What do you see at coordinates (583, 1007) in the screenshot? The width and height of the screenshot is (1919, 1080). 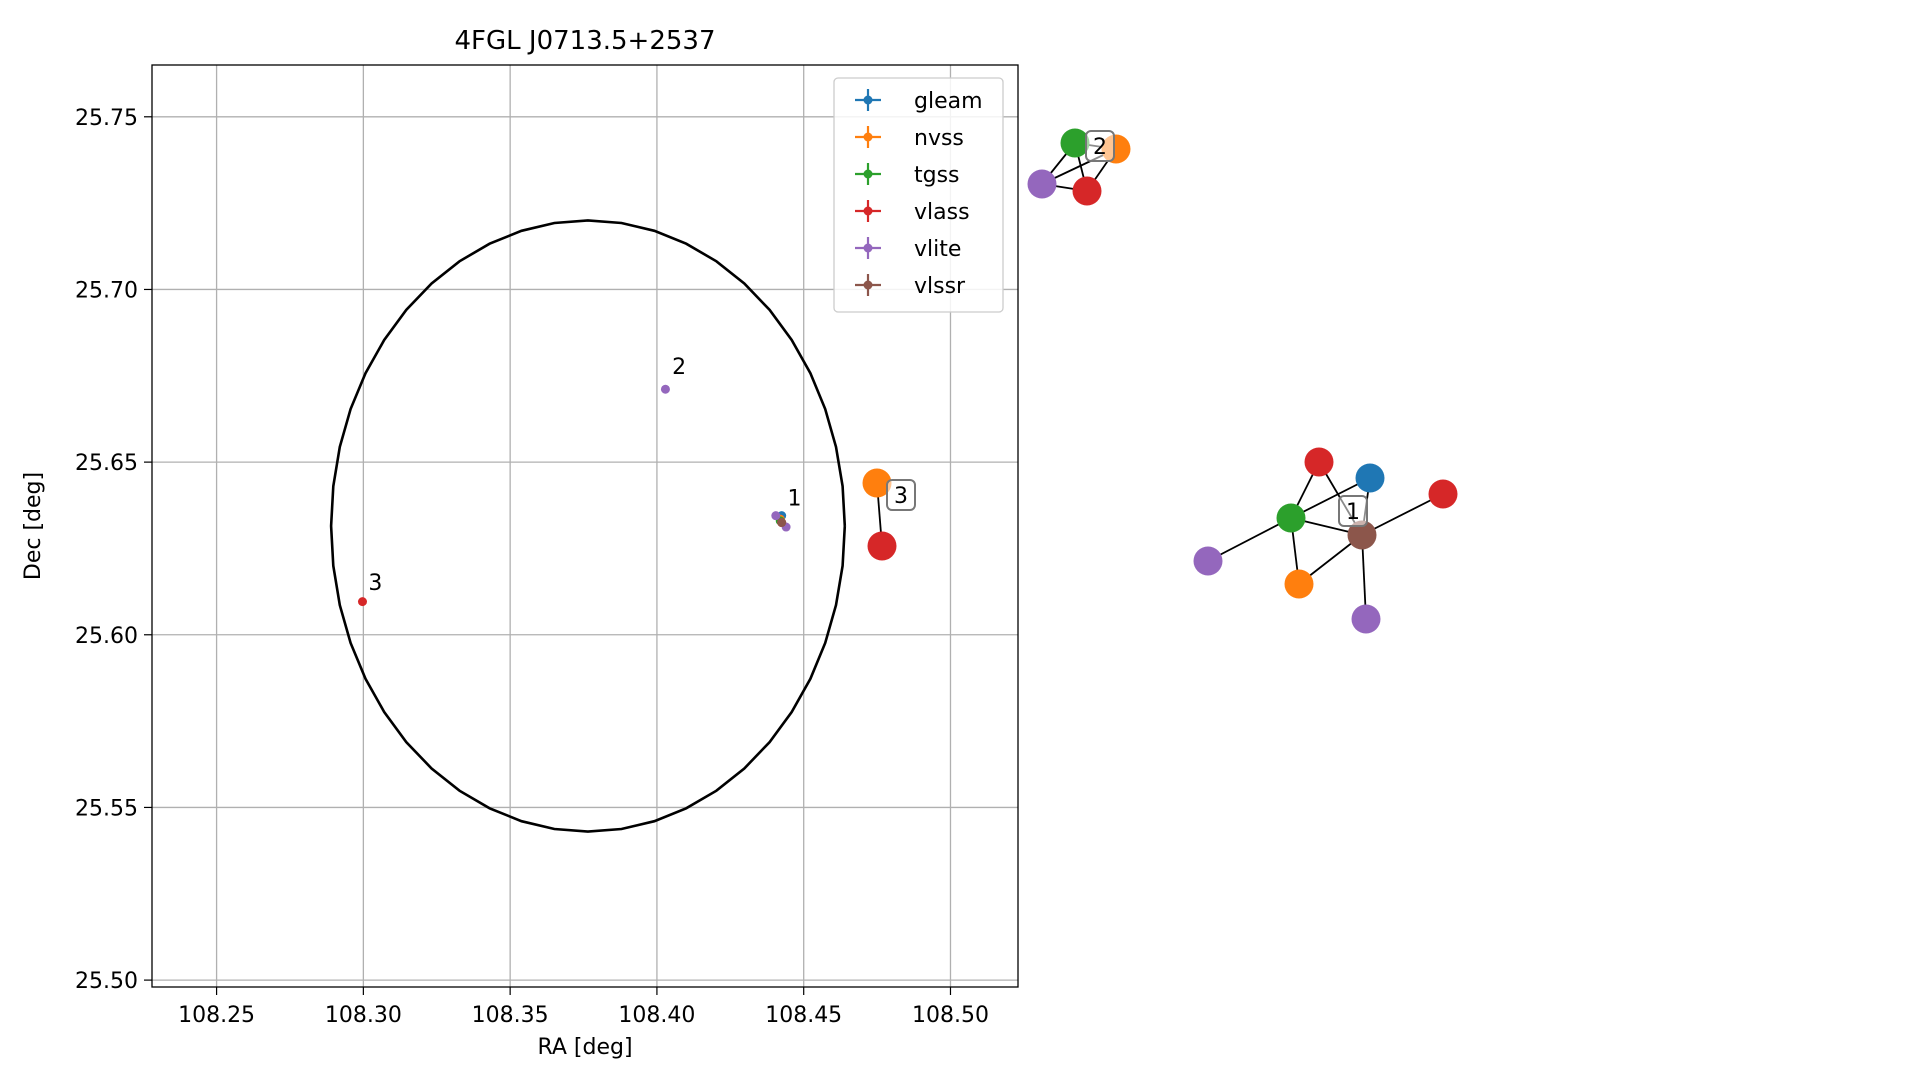 I see `x-ticks: 108.25 108.30 108.35 108.40 108.45 108.50` at bounding box center [583, 1007].